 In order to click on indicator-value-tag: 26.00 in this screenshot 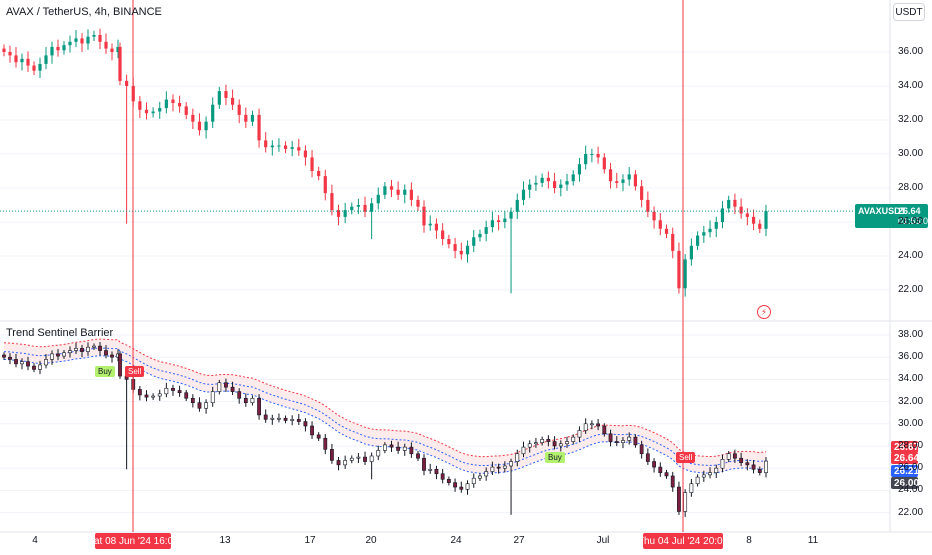, I will do `click(905, 483)`.